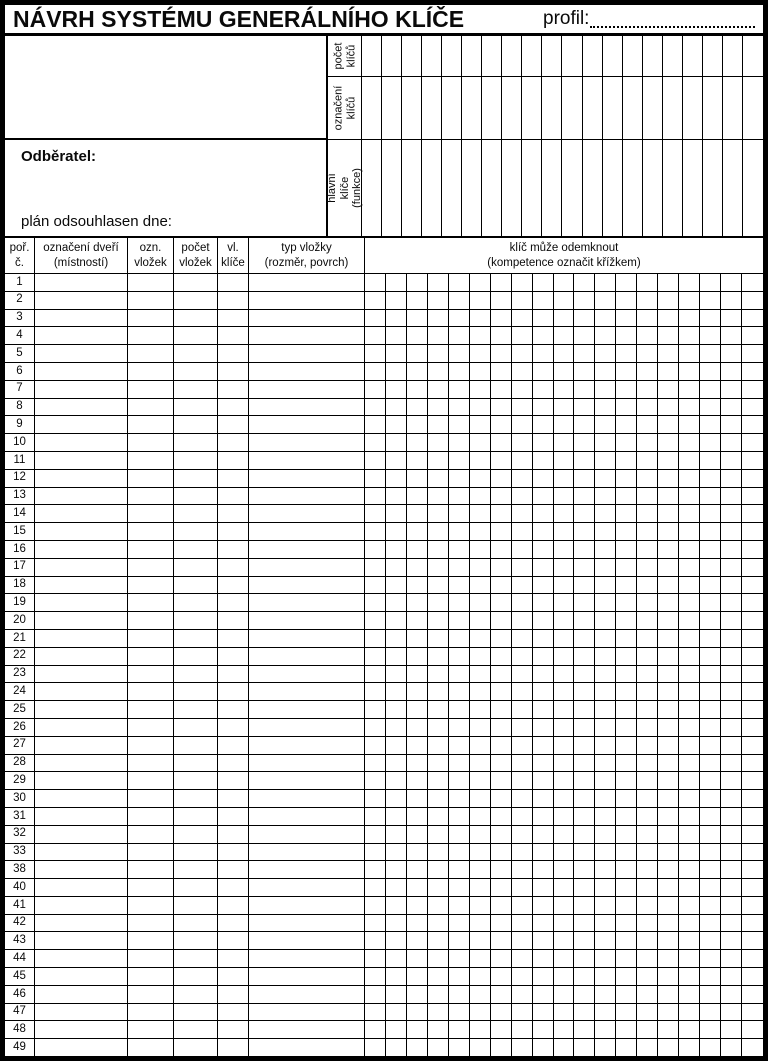 The width and height of the screenshot is (768, 1061). What do you see at coordinates (20, 300) in the screenshot?
I see `row-number: 2` at bounding box center [20, 300].